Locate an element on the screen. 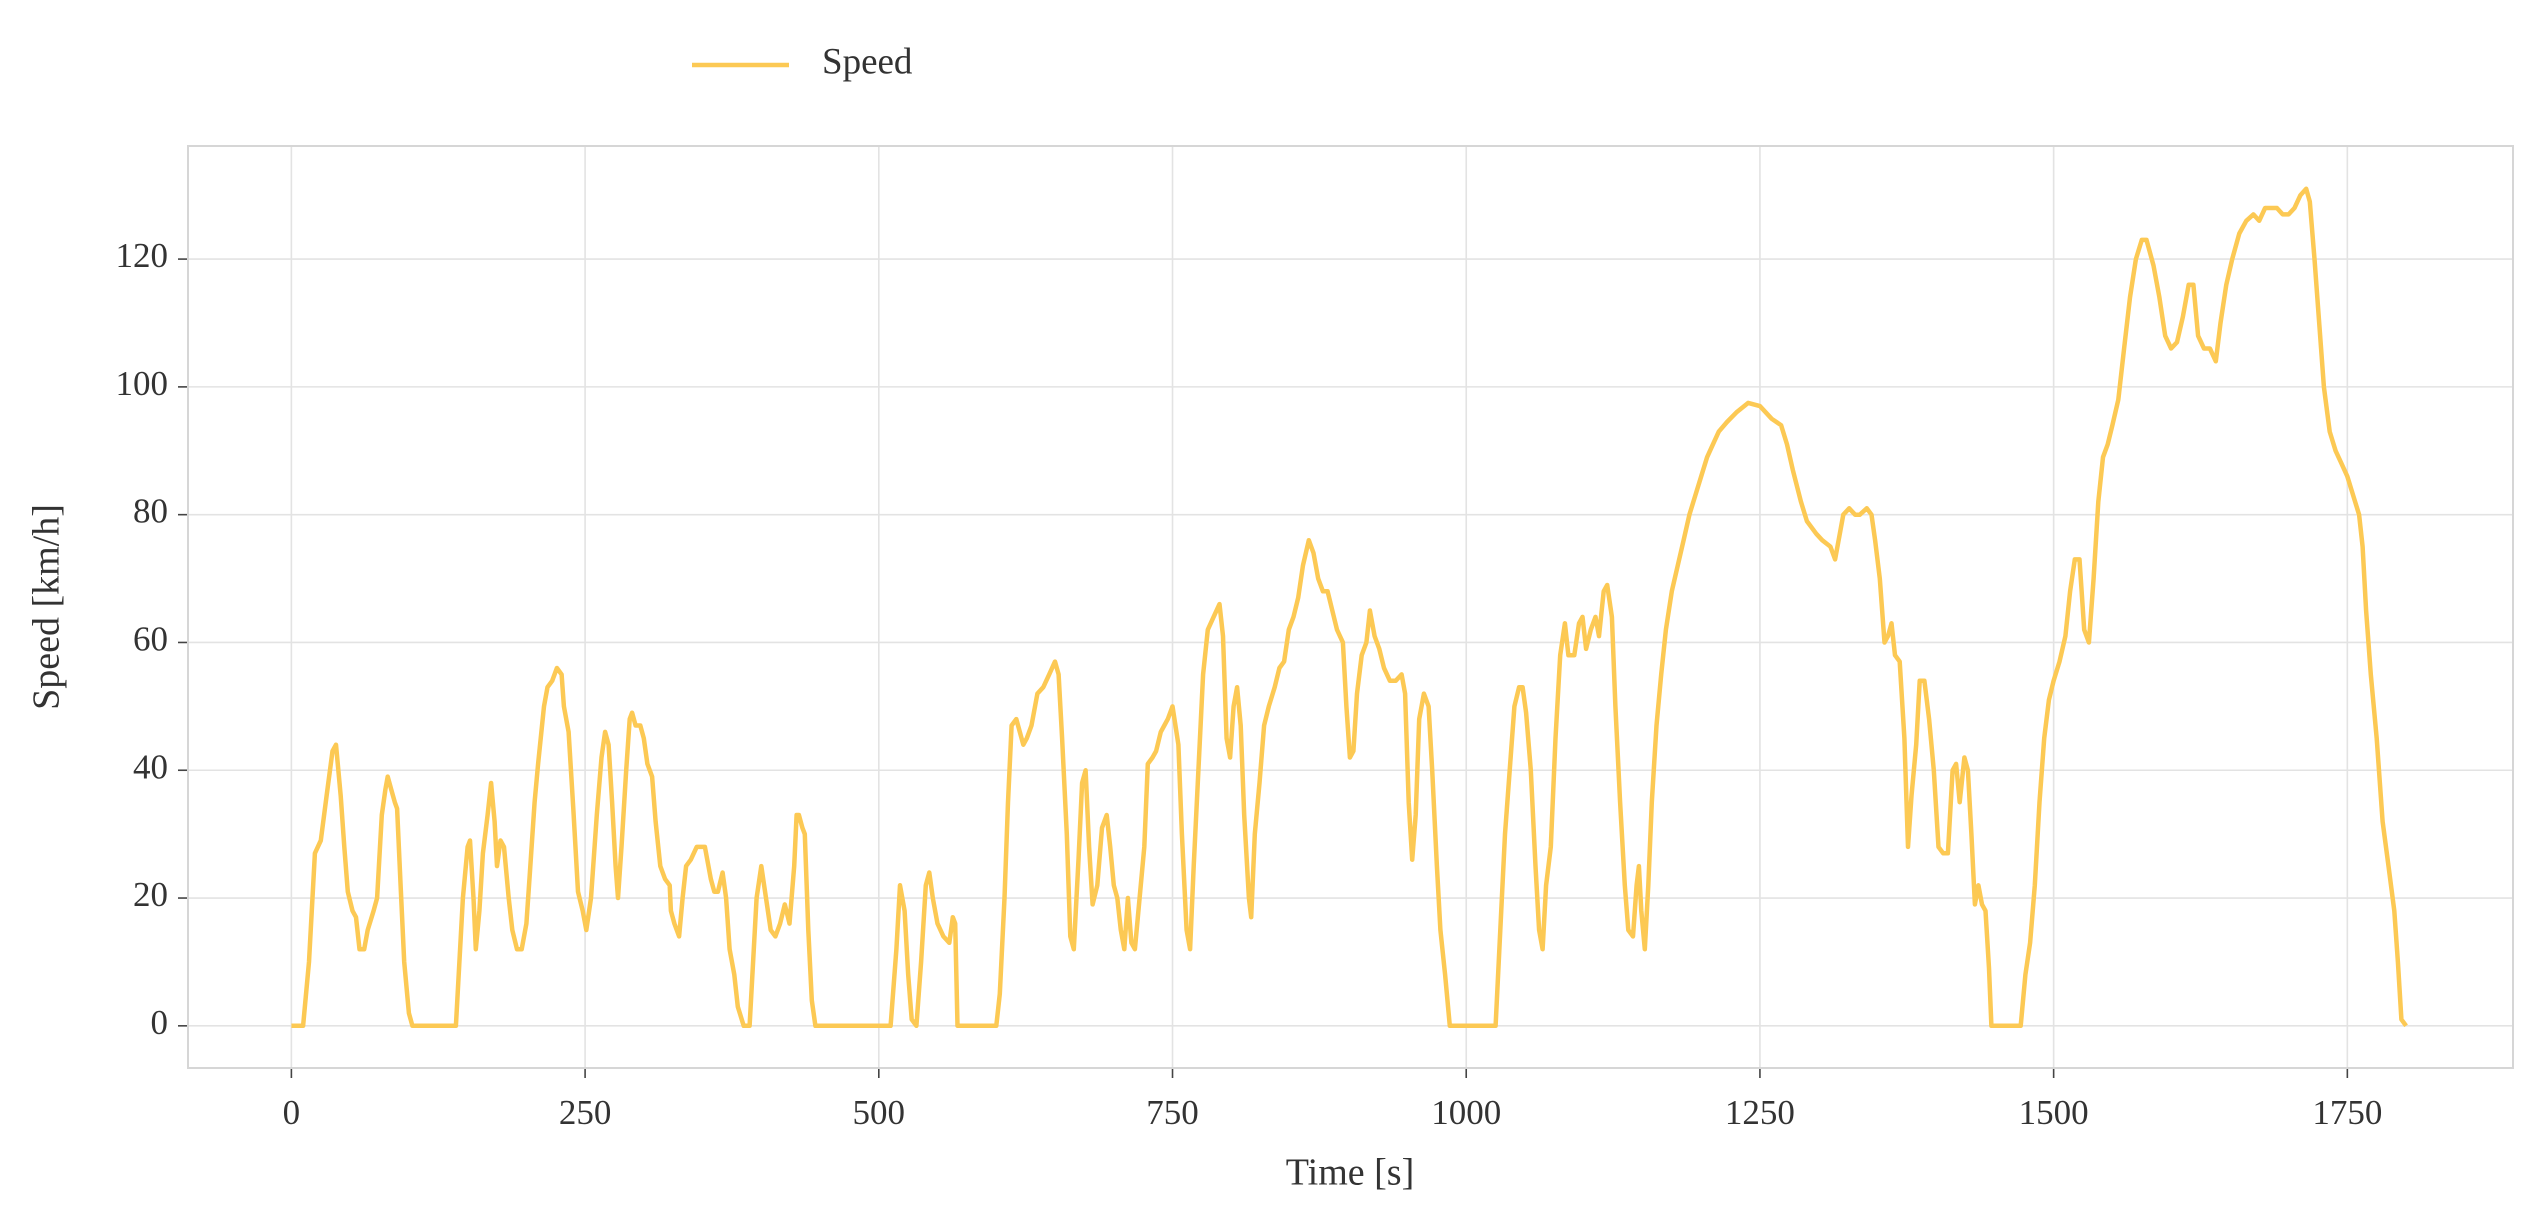 This screenshot has height=1229, width=2541. x-tick-label: 750 is located at coordinates (1172, 1112).